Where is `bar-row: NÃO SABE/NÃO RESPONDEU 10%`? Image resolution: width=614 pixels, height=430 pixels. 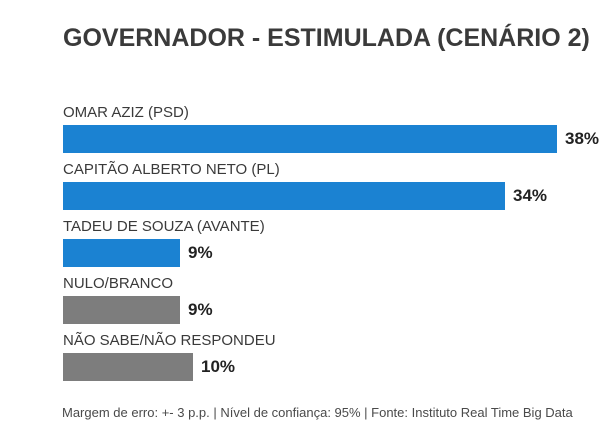 bar-row: NÃO SABE/NÃO RESPONDEU 10% is located at coordinates (333, 356).